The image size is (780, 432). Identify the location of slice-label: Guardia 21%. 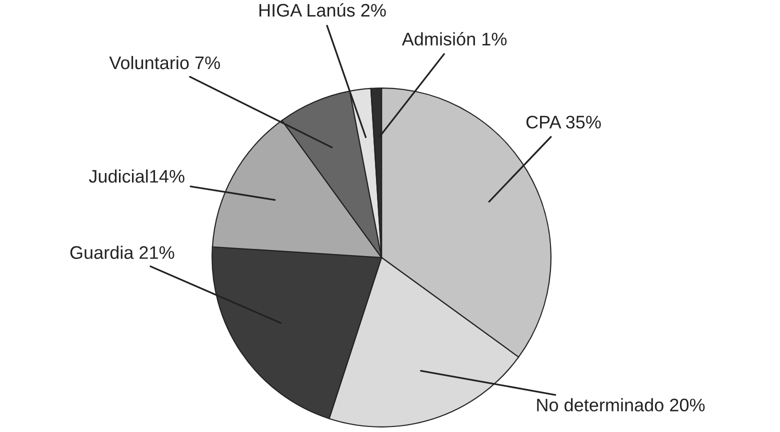
(122, 252).